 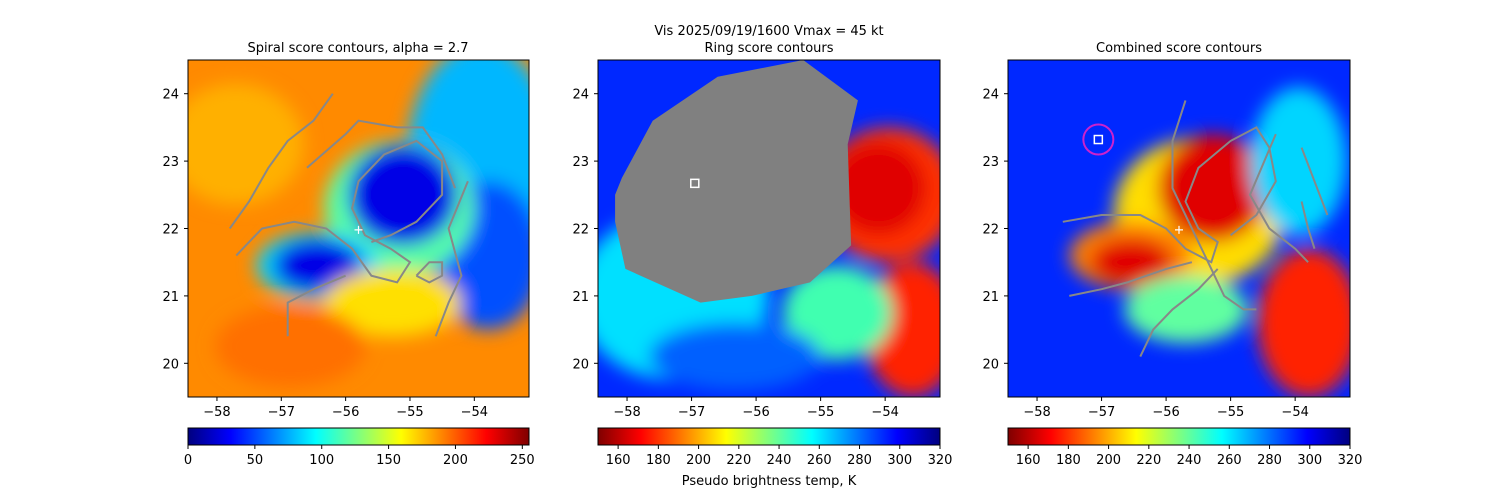 I want to click on colorbar-tick-label: 250, so click(x=522, y=460).